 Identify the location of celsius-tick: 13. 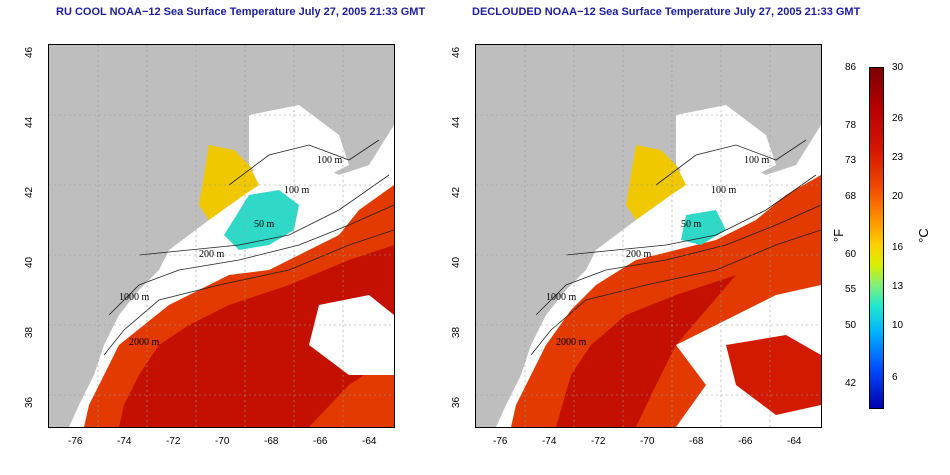
(898, 286).